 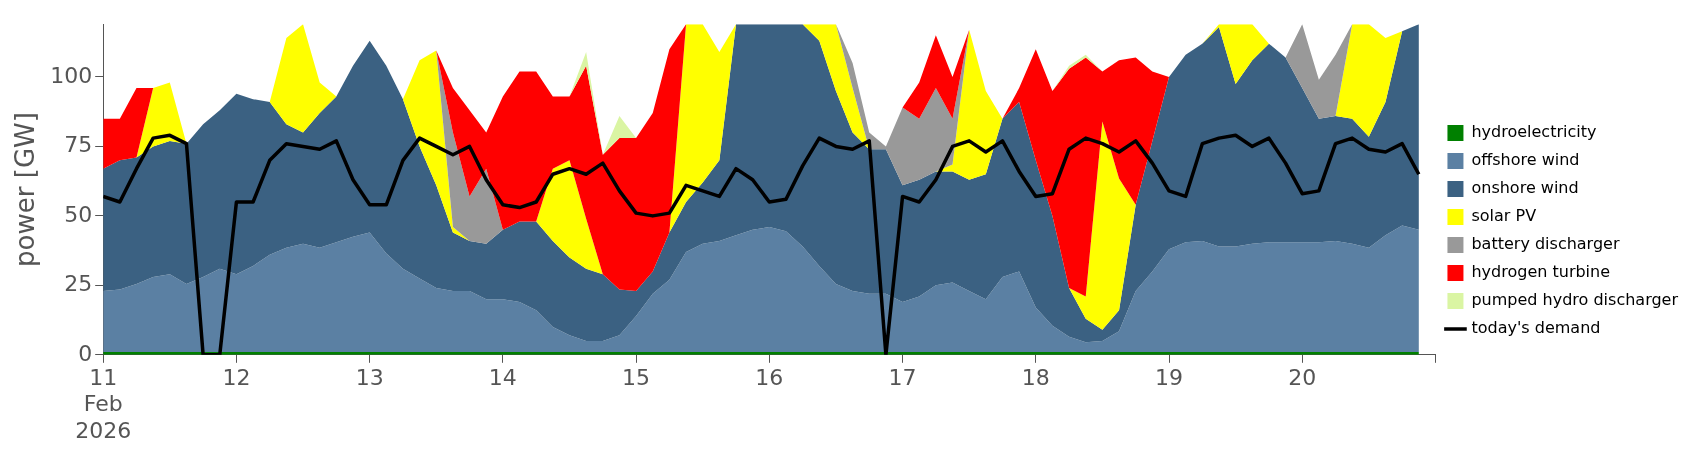 What do you see at coordinates (1525, 160) in the screenshot?
I see `legend-label: offshore wind` at bounding box center [1525, 160].